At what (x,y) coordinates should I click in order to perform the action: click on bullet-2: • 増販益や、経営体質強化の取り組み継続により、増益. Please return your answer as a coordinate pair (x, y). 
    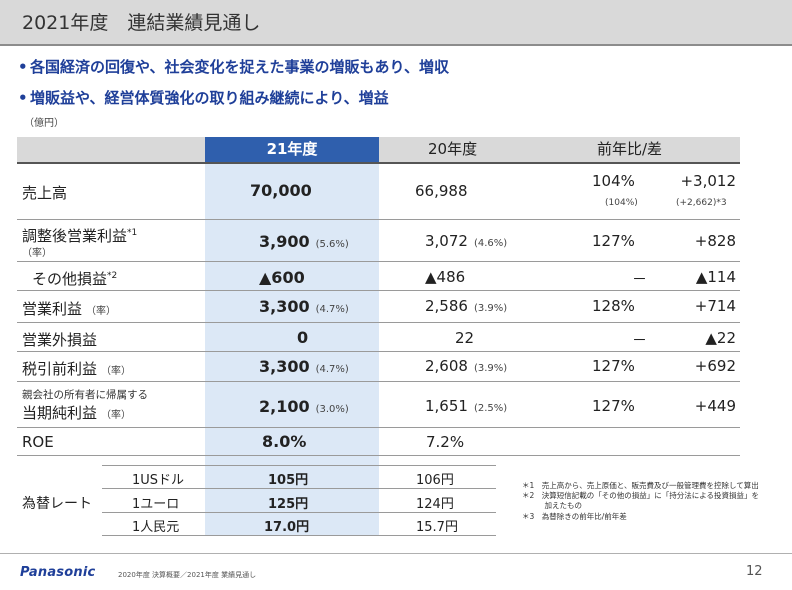
    Looking at the image, I should click on (203, 97).